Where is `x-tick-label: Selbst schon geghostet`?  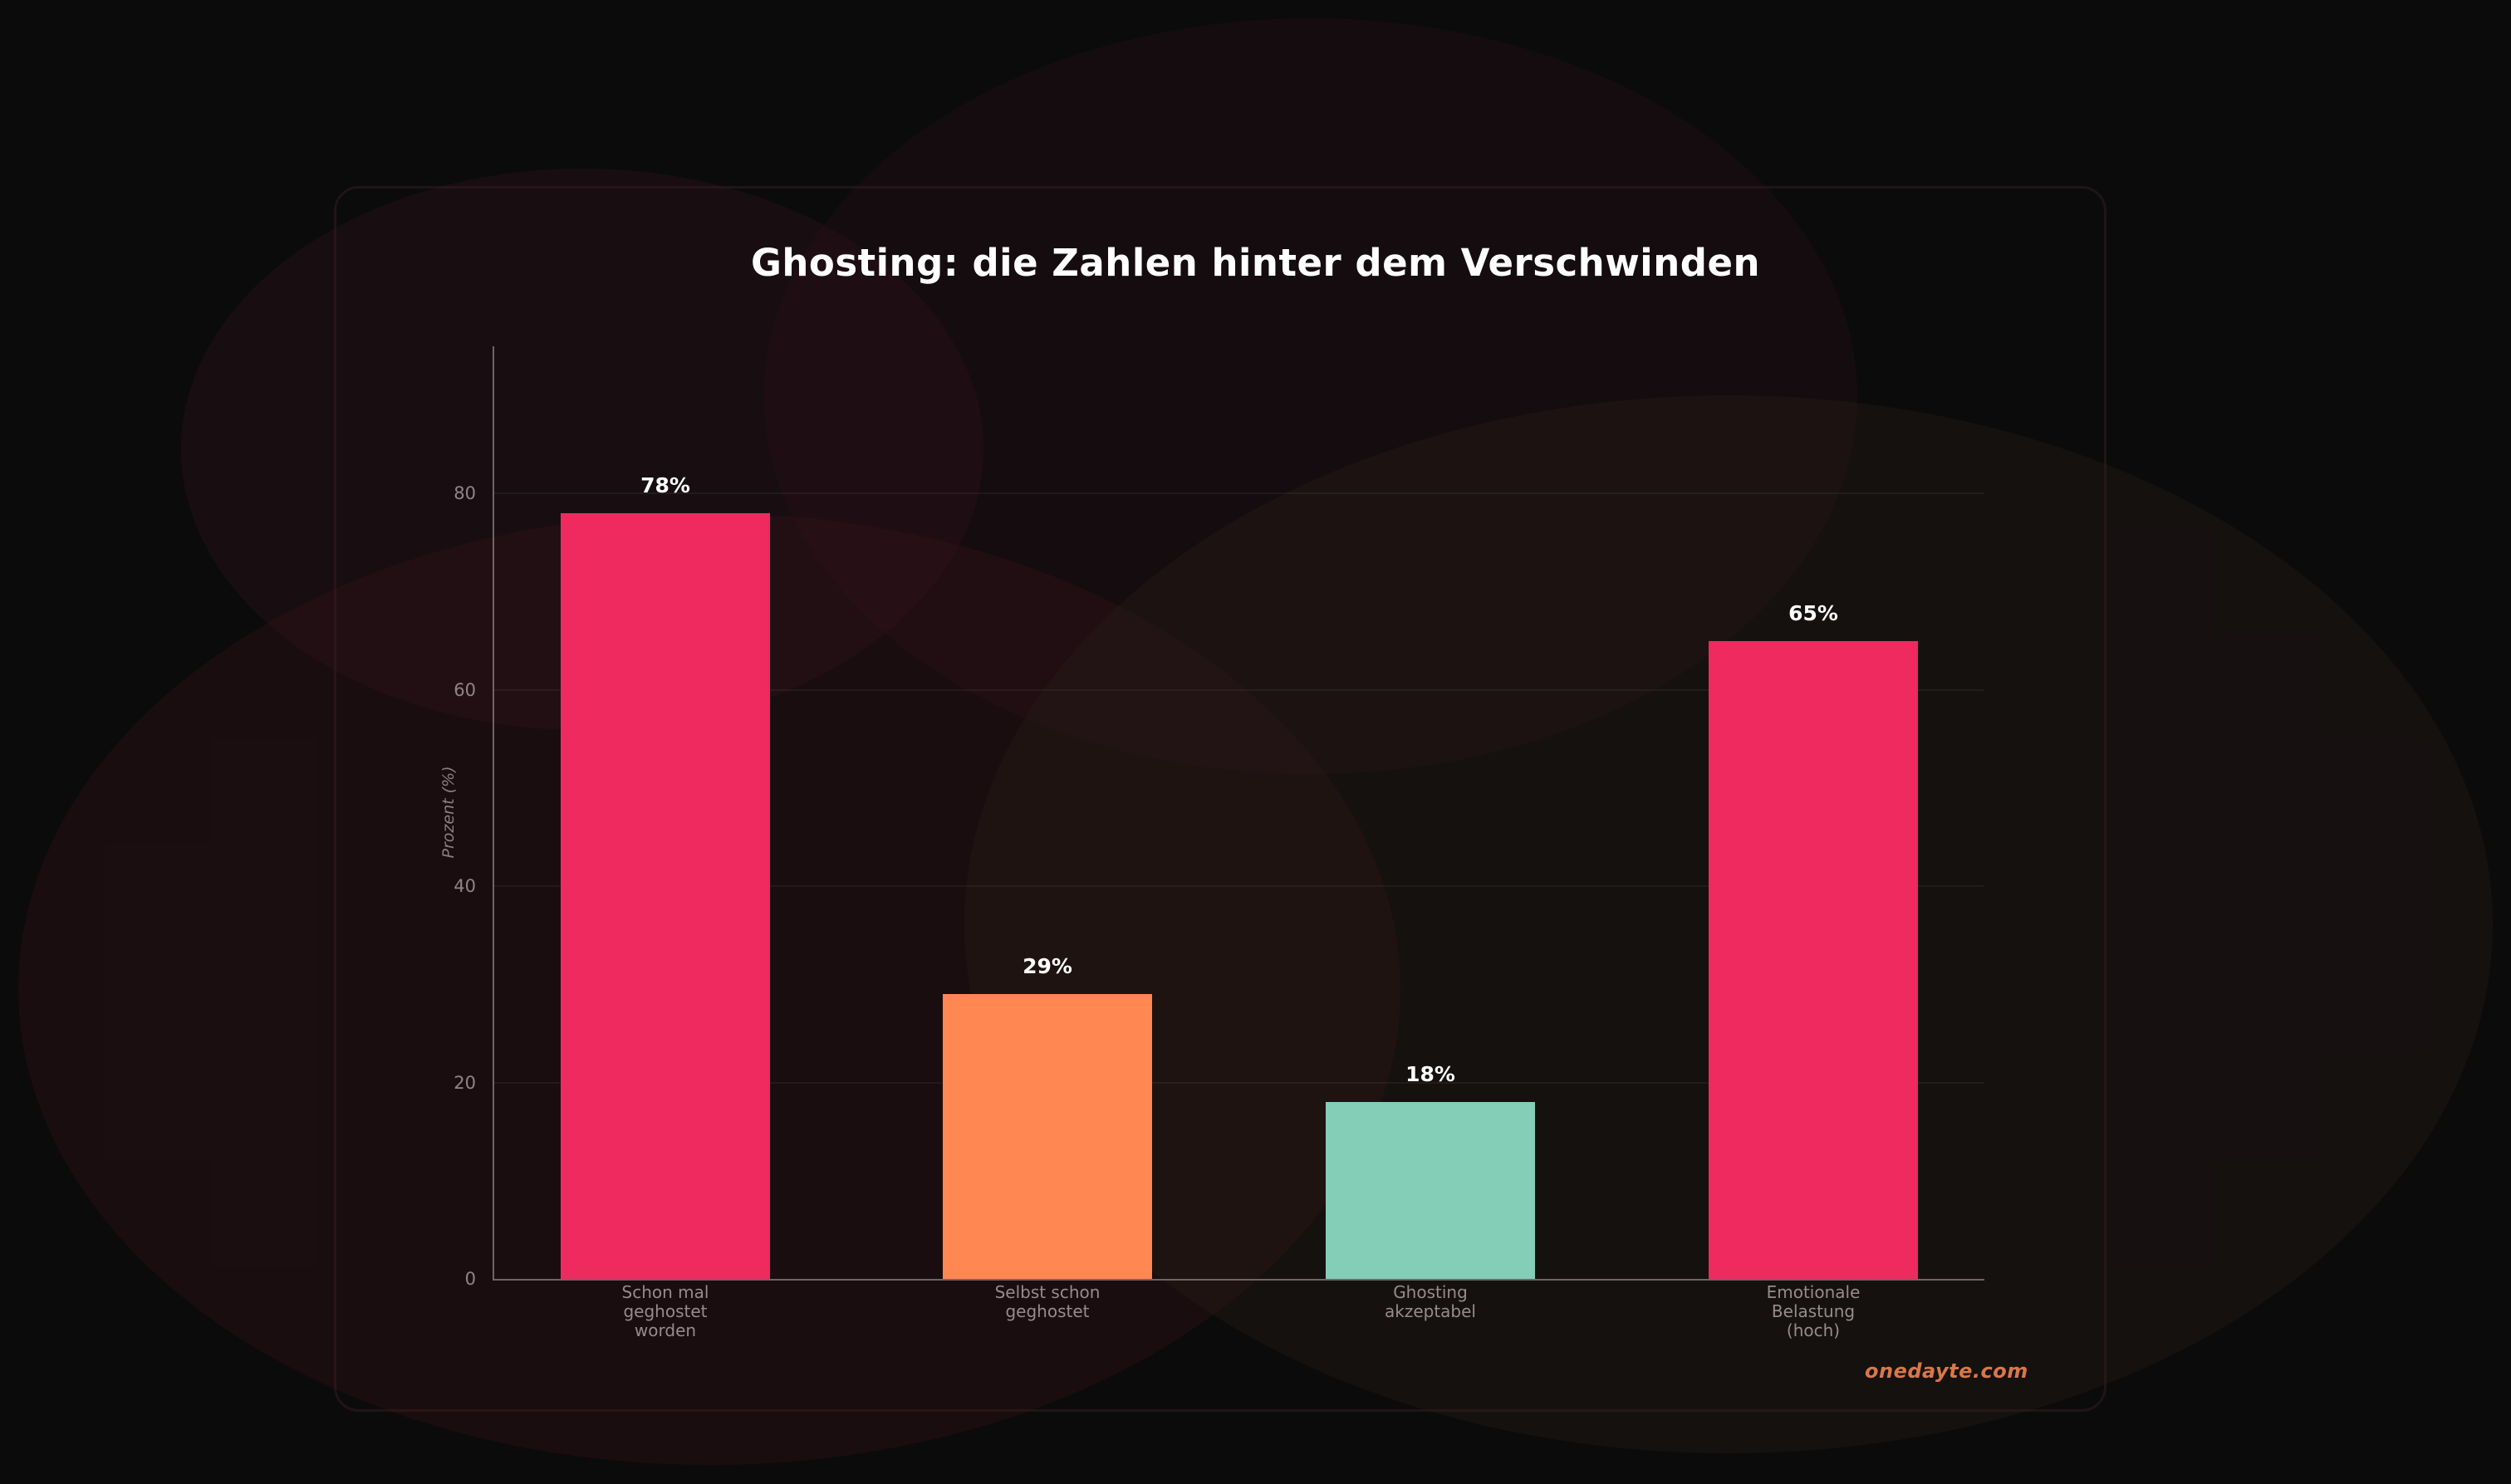 x-tick-label: Selbst schon geghostet is located at coordinates (1048, 1301).